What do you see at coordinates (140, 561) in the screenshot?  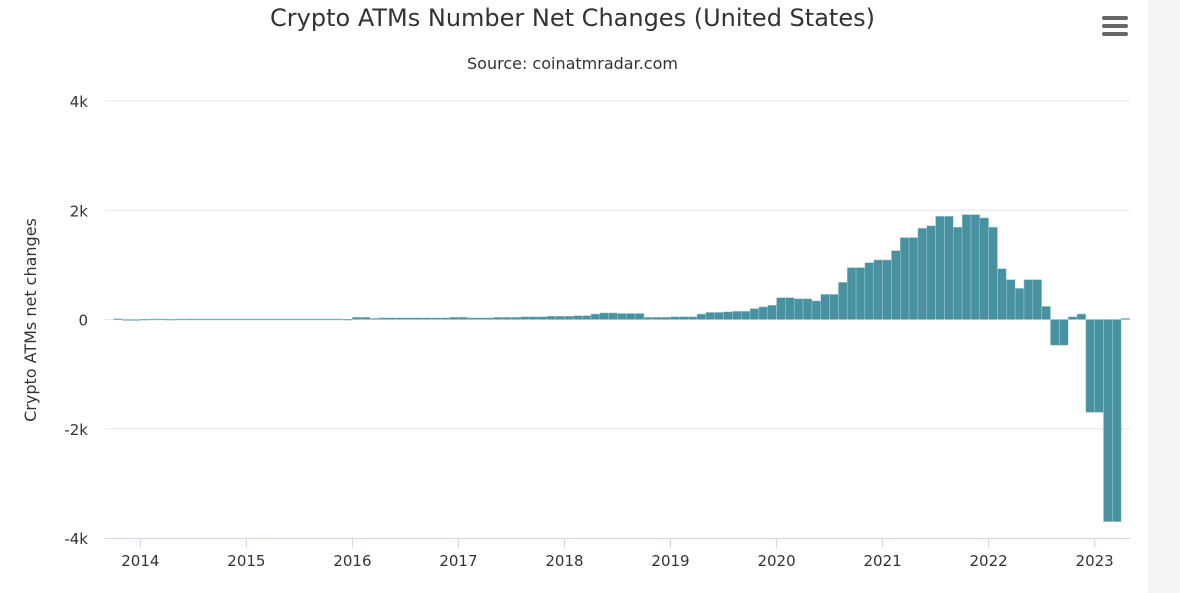 I see `x-tick-label: 2014` at bounding box center [140, 561].